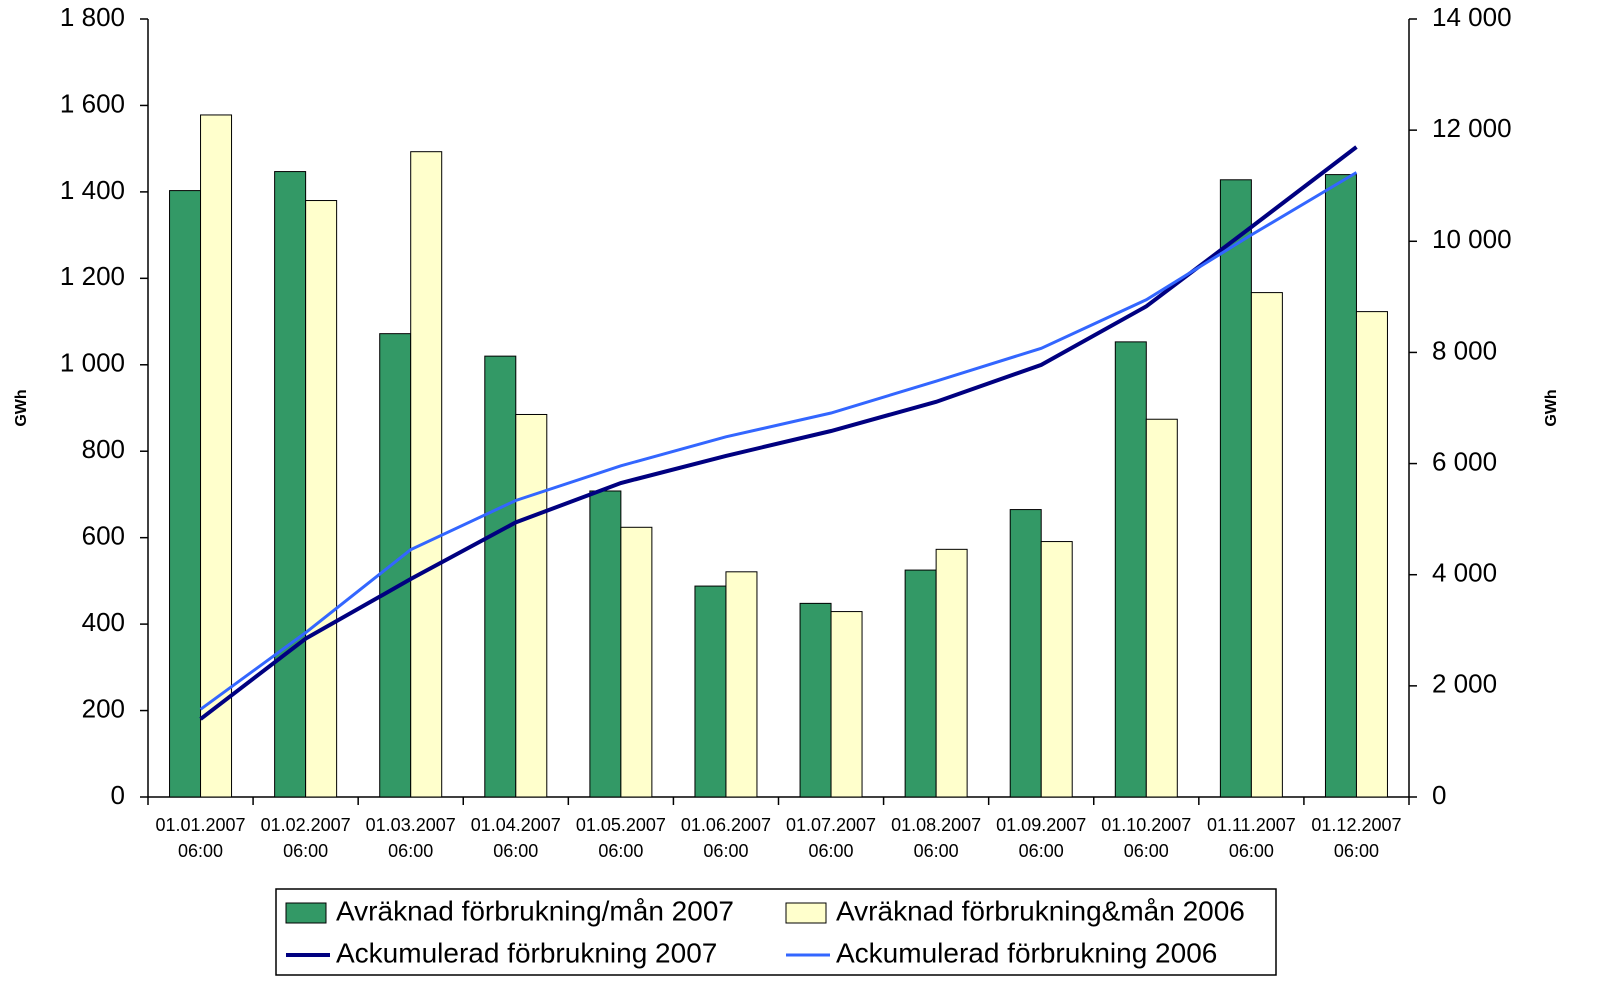 This screenshot has width=1618, height=1008. Describe the element at coordinates (620, 838) in the screenshot. I see `x-tick-label: 01.05.2007 06:00` at that location.